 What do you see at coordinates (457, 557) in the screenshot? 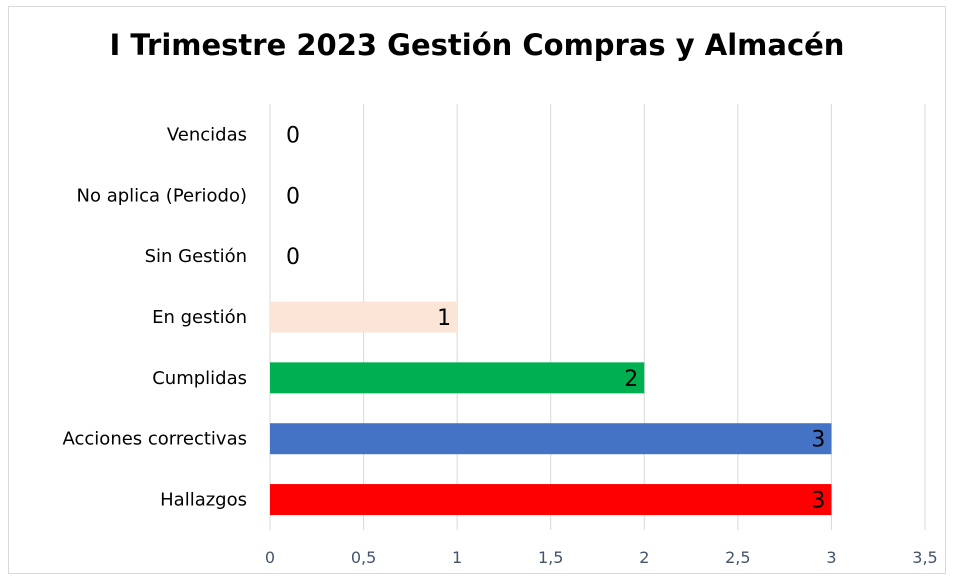
I see `x-tick-label-2: 1` at bounding box center [457, 557].